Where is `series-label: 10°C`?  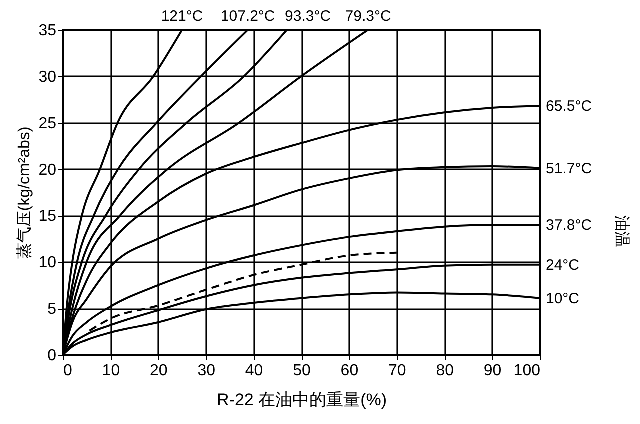
series-label: 10°C is located at coordinates (563, 299).